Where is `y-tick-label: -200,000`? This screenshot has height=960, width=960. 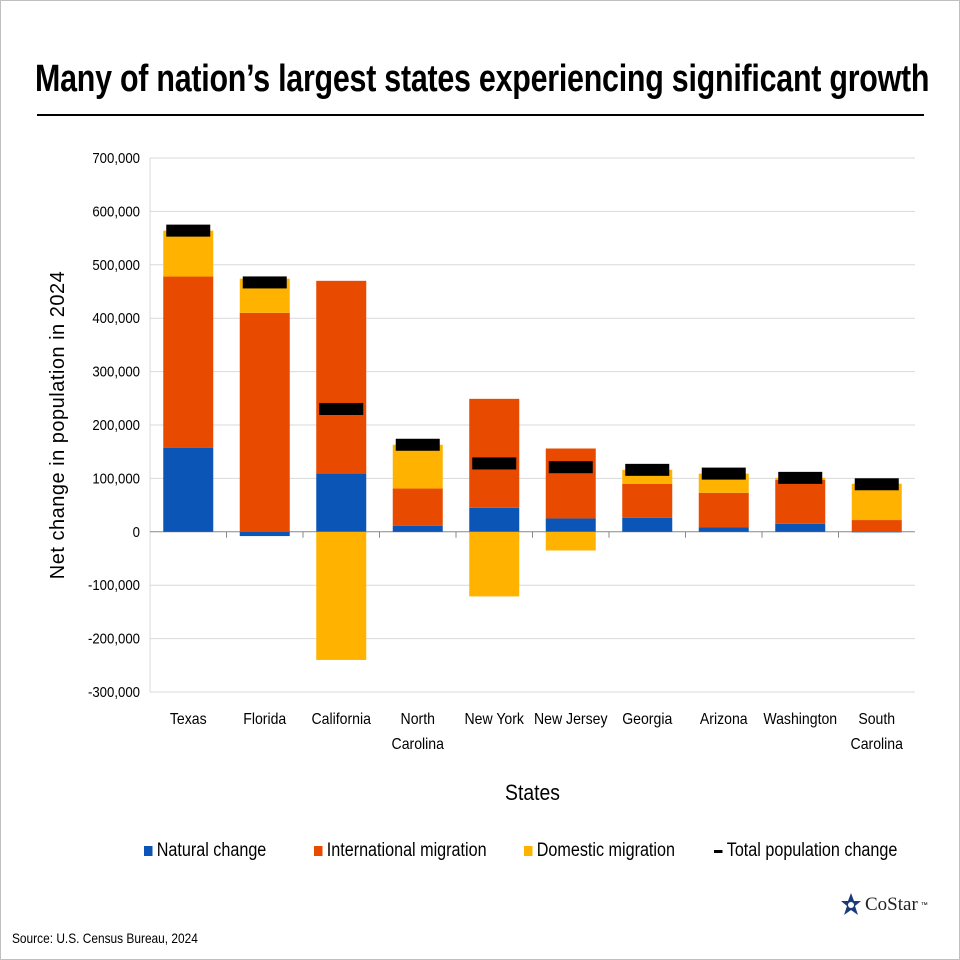
y-tick-label: -200,000 is located at coordinates (114, 638).